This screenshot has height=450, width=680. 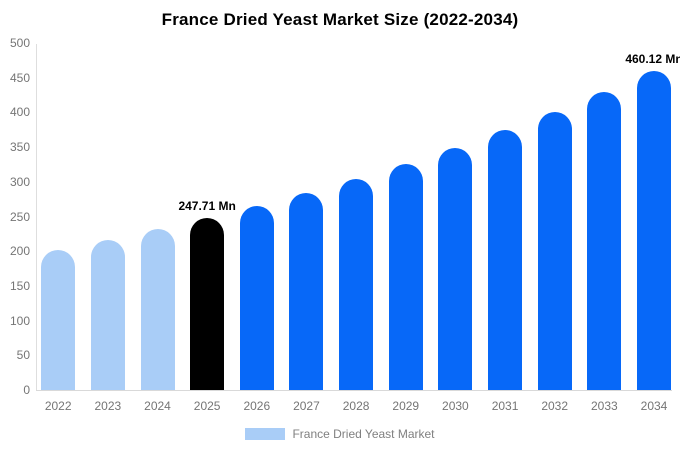 What do you see at coordinates (555, 406) in the screenshot?
I see `x-tick-2032: 2032` at bounding box center [555, 406].